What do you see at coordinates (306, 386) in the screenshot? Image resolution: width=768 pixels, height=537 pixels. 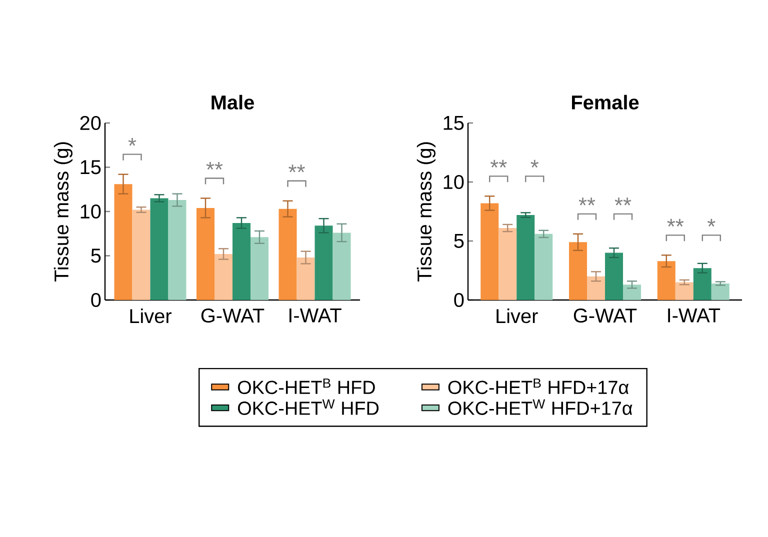 I see `legend-label: OKC-HET$^{B}$ HFD` at bounding box center [306, 386].